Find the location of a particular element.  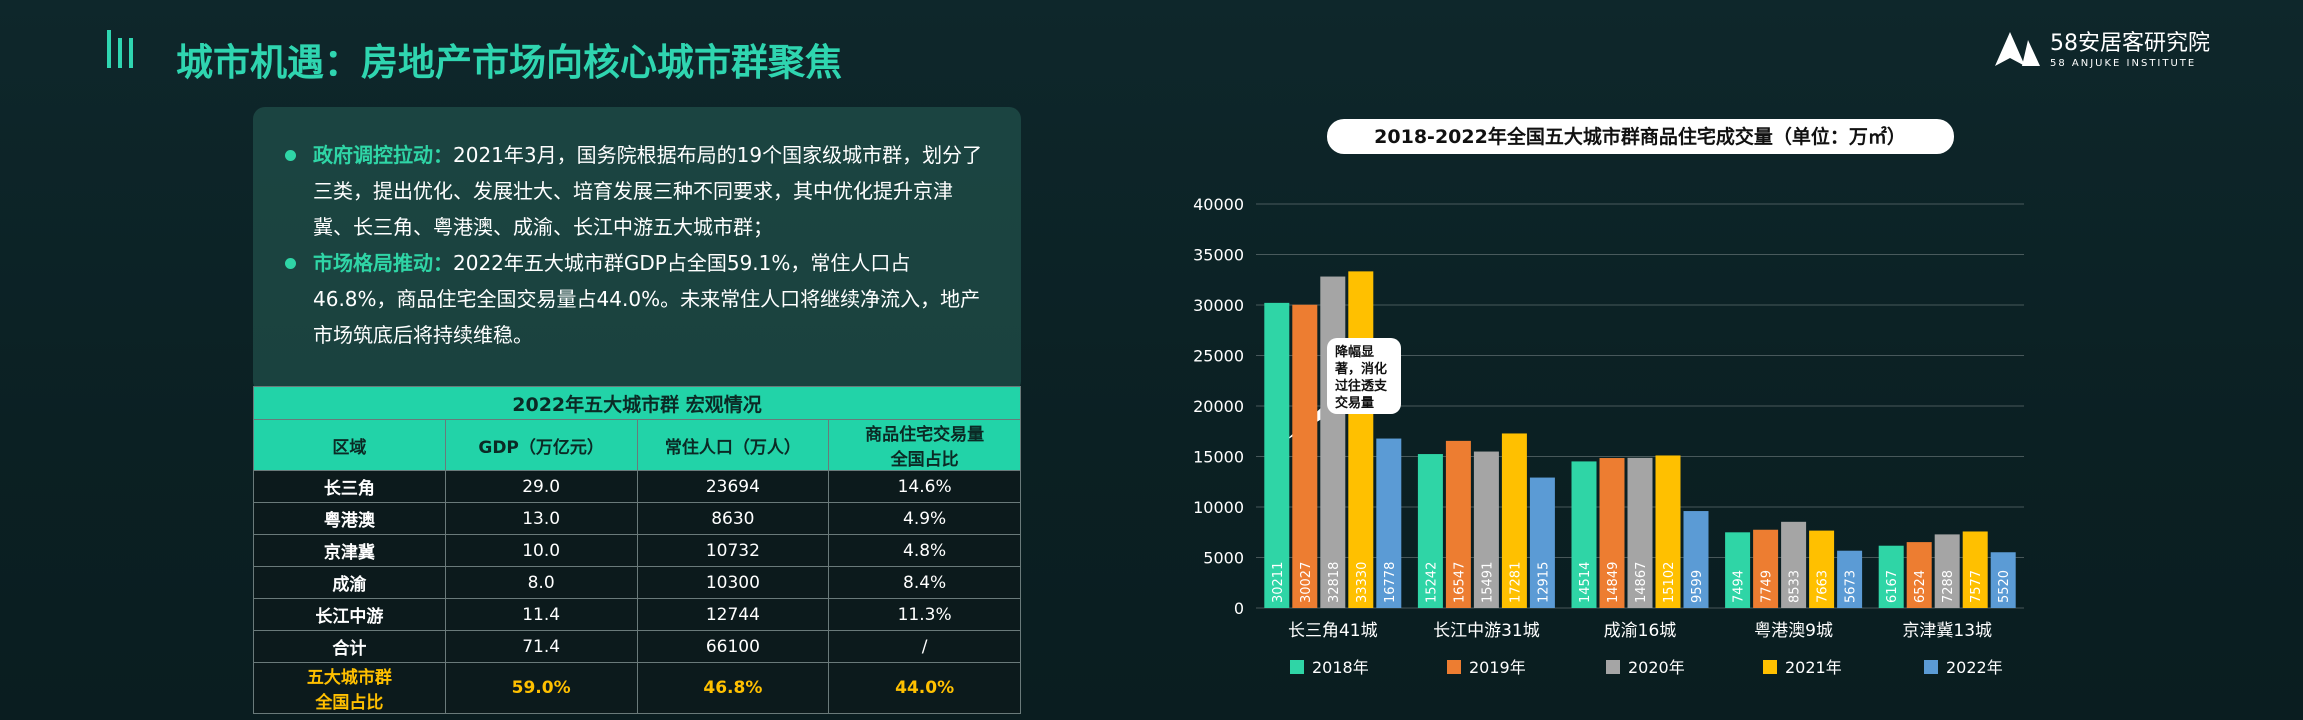

data-label: 14849 is located at coordinates (1613, 582).